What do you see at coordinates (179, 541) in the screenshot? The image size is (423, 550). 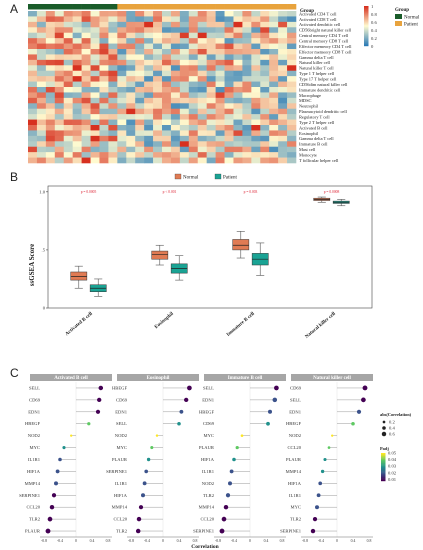 I see `facet-x-tick-label: 0.4` at bounding box center [179, 541].